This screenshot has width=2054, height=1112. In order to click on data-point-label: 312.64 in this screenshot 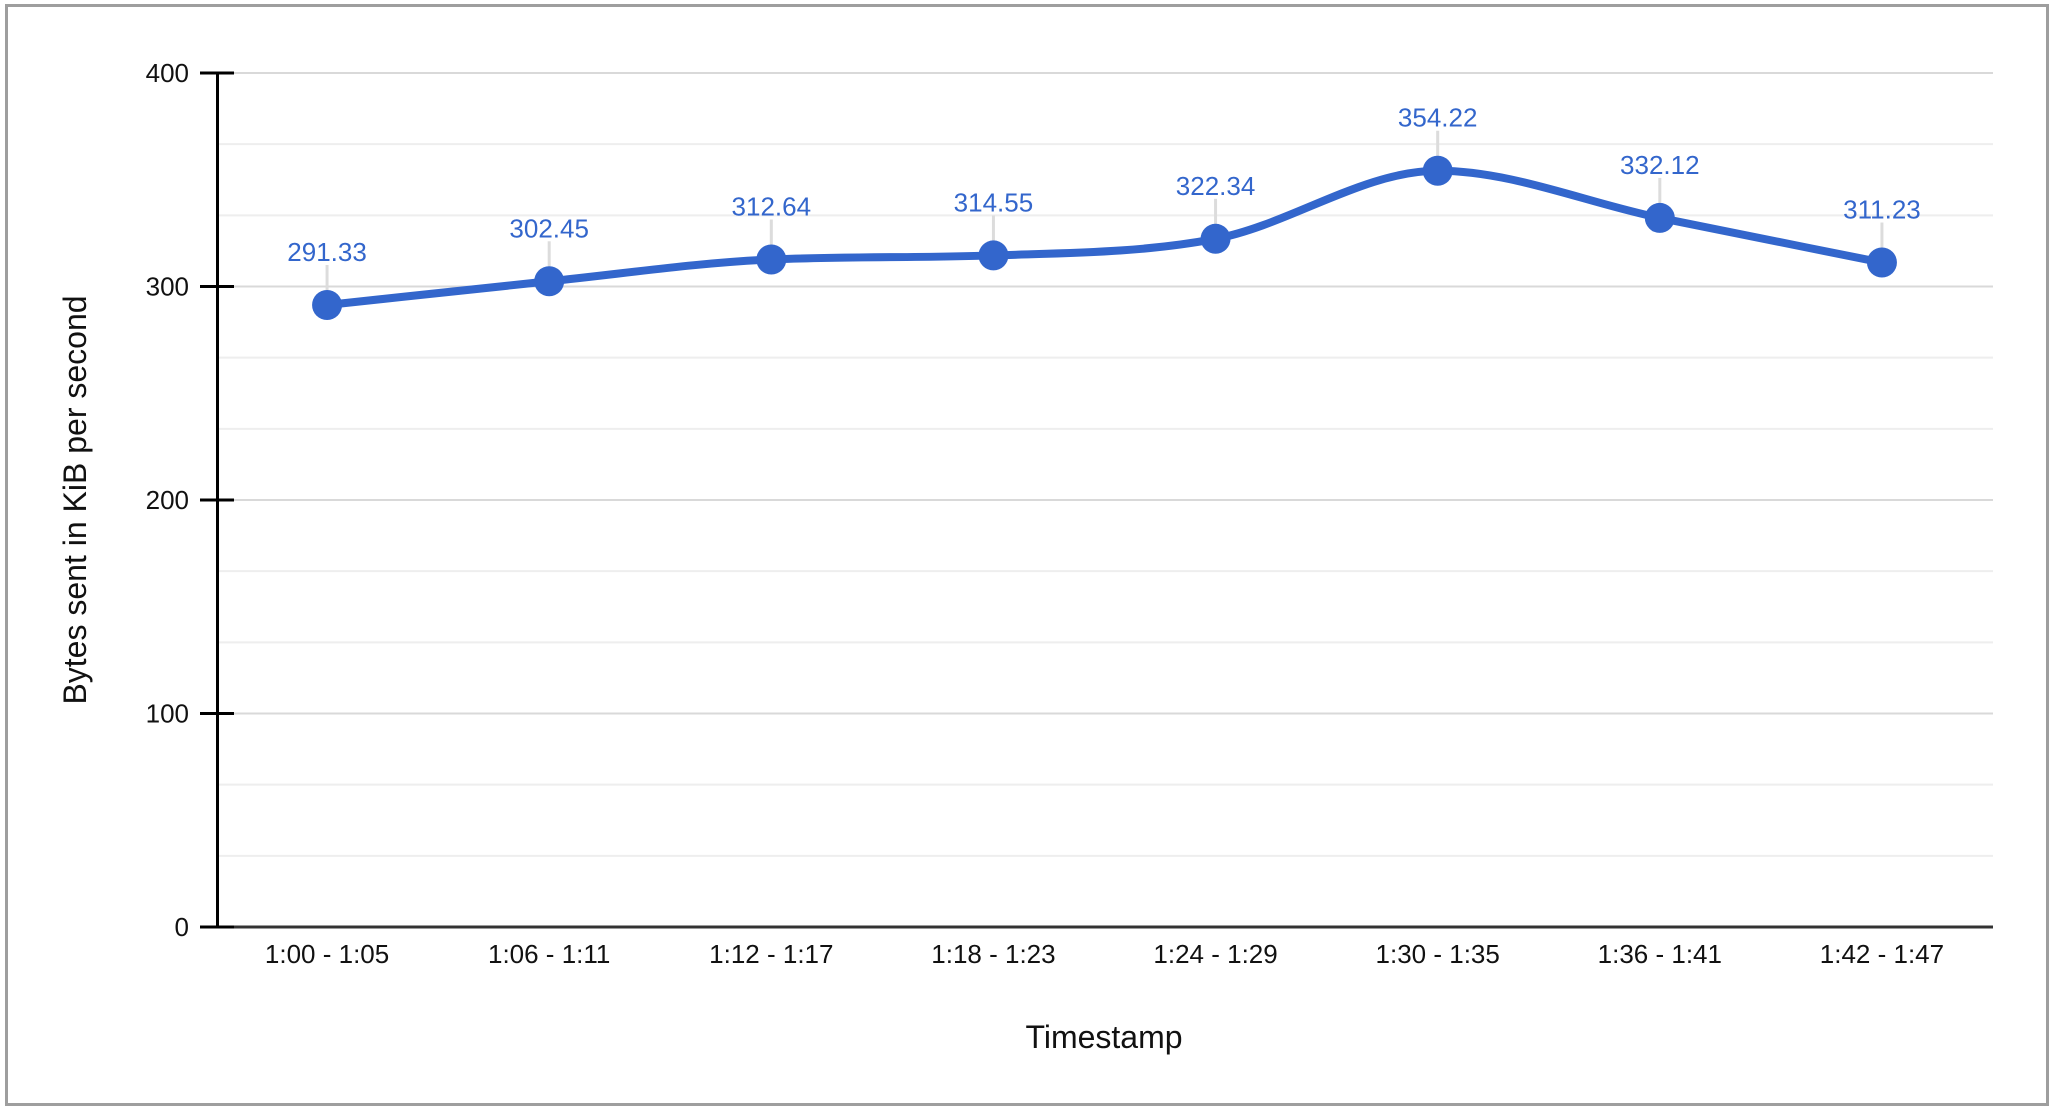, I will do `click(772, 207)`.